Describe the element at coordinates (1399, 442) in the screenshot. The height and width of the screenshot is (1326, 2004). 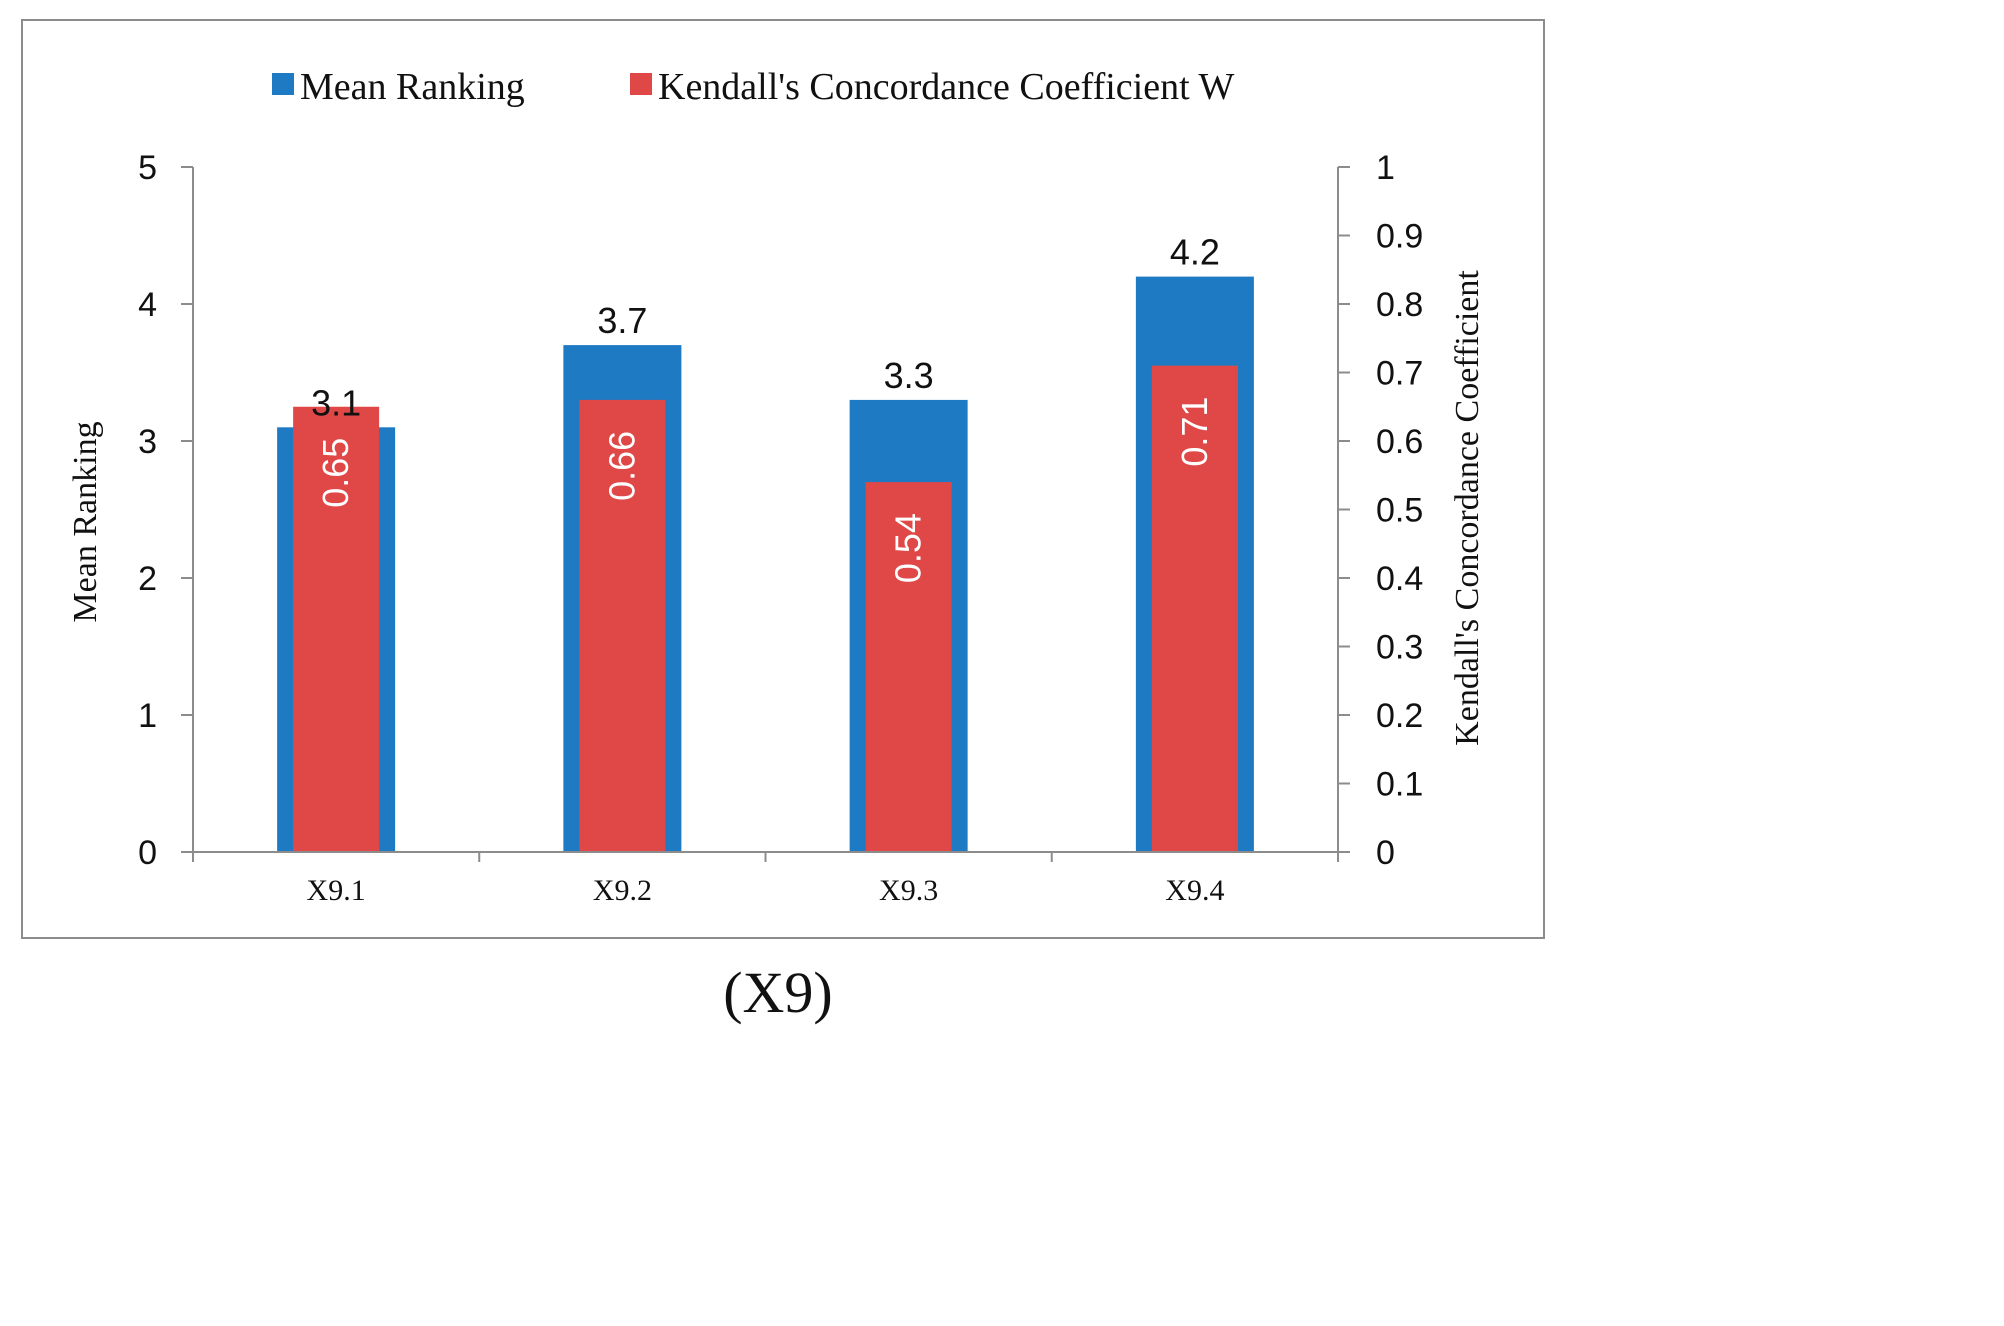
I see `y-tick-label-right: 0.6` at that location.